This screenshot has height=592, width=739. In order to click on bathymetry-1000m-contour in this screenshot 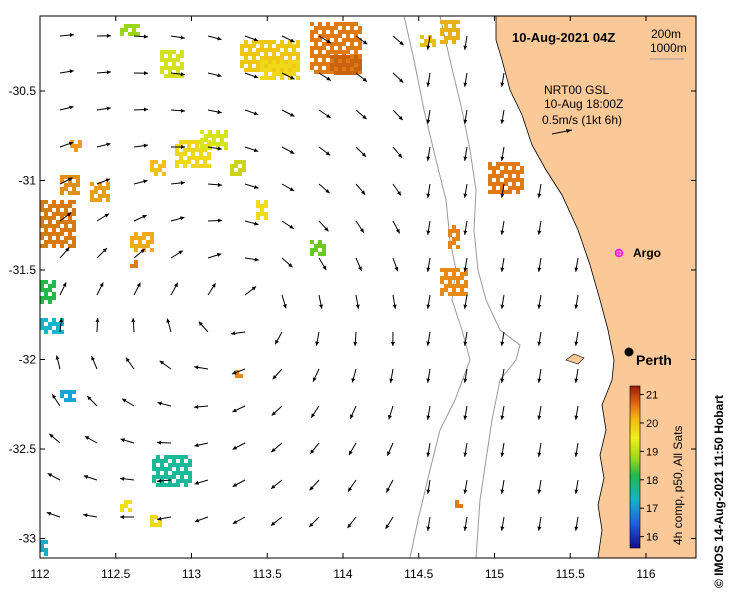, I will do `click(437, 287)`.